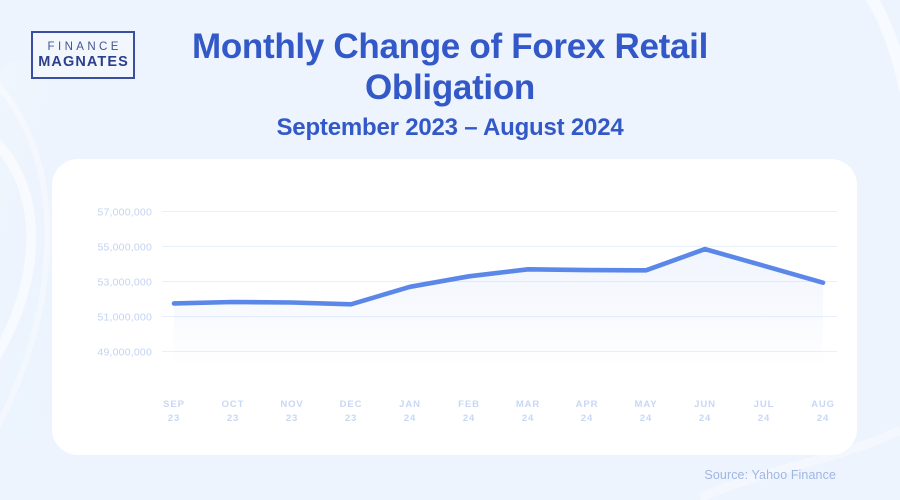 This screenshot has width=900, height=500. Describe the element at coordinates (450, 127) in the screenshot. I see `page-subtitle: September 2023 – August 2024` at that location.